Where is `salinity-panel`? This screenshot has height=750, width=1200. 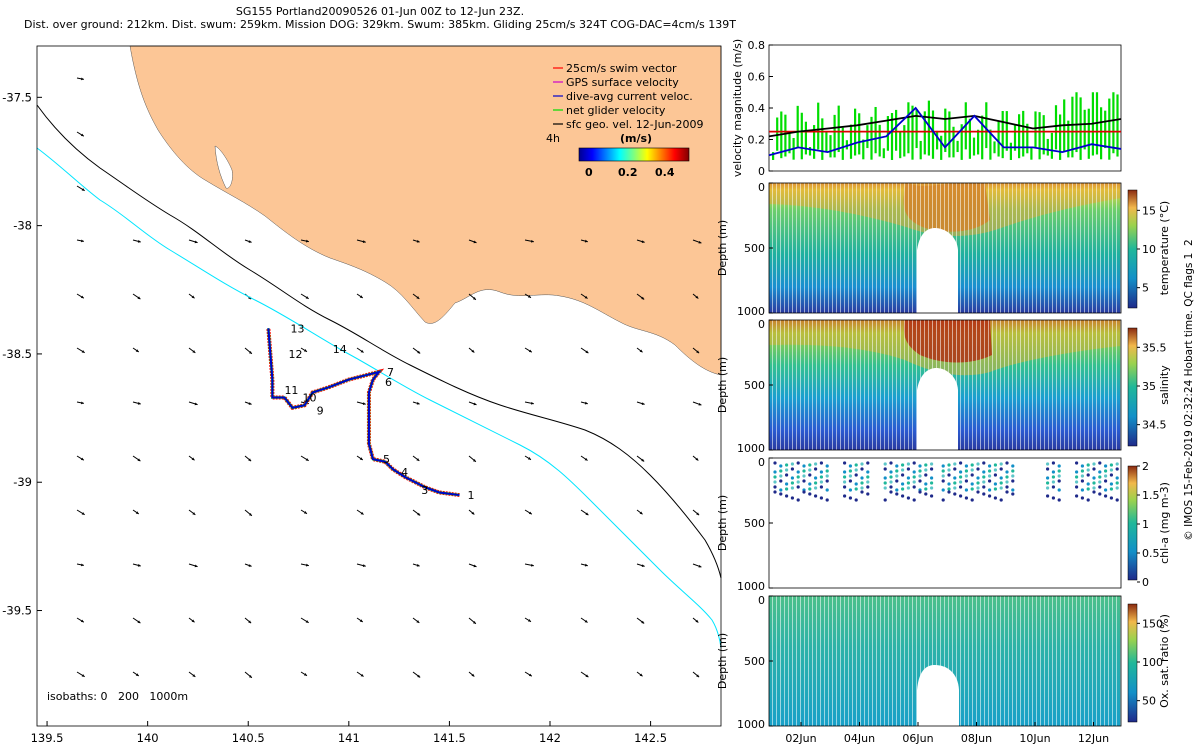
salinity-panel is located at coordinates (953, 385).